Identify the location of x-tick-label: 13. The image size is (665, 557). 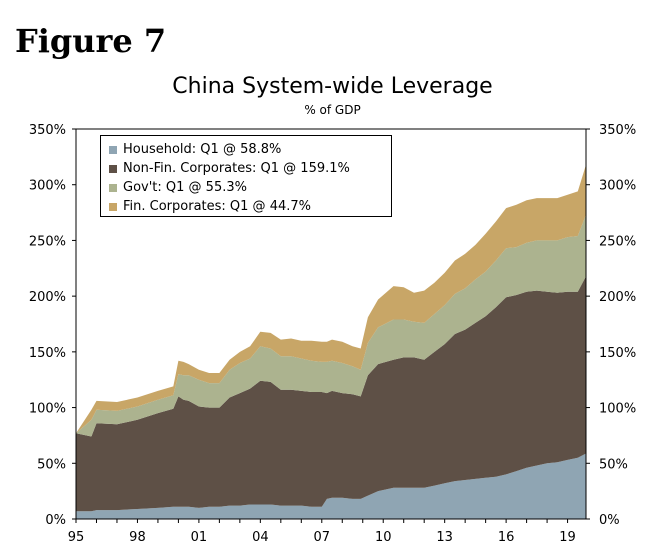
(444, 537).